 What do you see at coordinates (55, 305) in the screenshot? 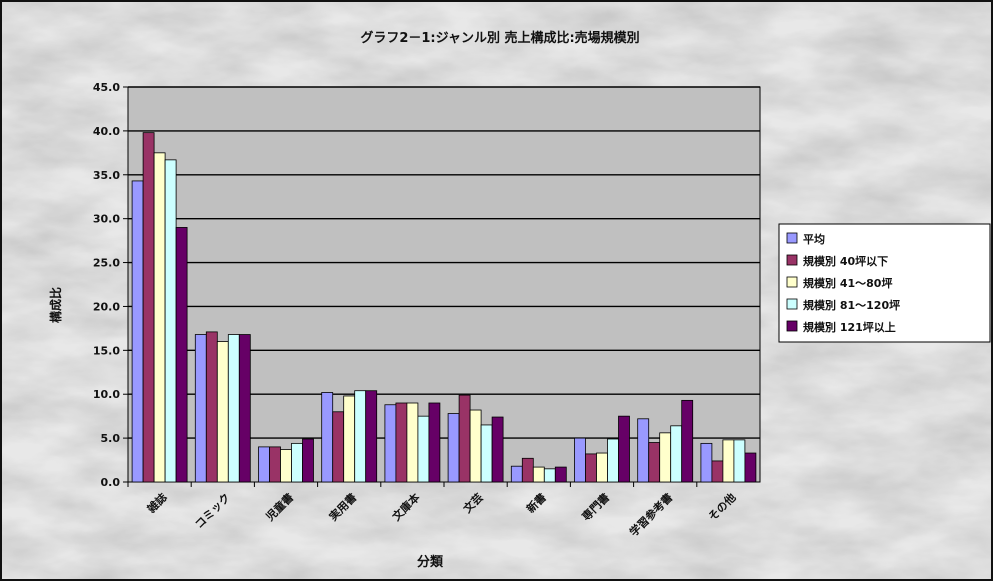
I see `y-axis-label: 構成比` at bounding box center [55, 305].